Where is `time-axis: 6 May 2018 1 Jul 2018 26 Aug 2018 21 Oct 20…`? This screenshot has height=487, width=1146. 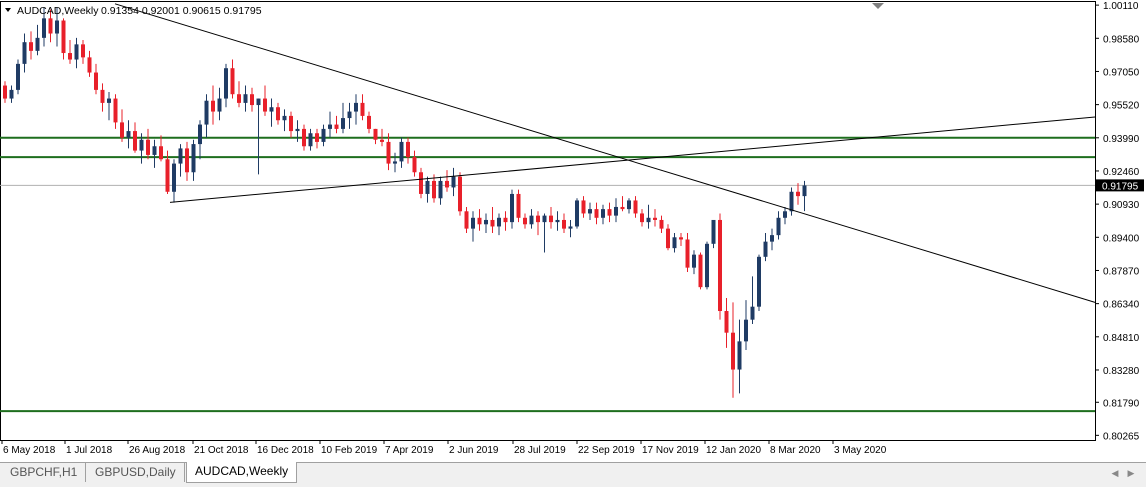 time-axis: 6 May 2018 1 Jul 2018 26 Aug 2018 21 Oct 20… is located at coordinates (444, 448).